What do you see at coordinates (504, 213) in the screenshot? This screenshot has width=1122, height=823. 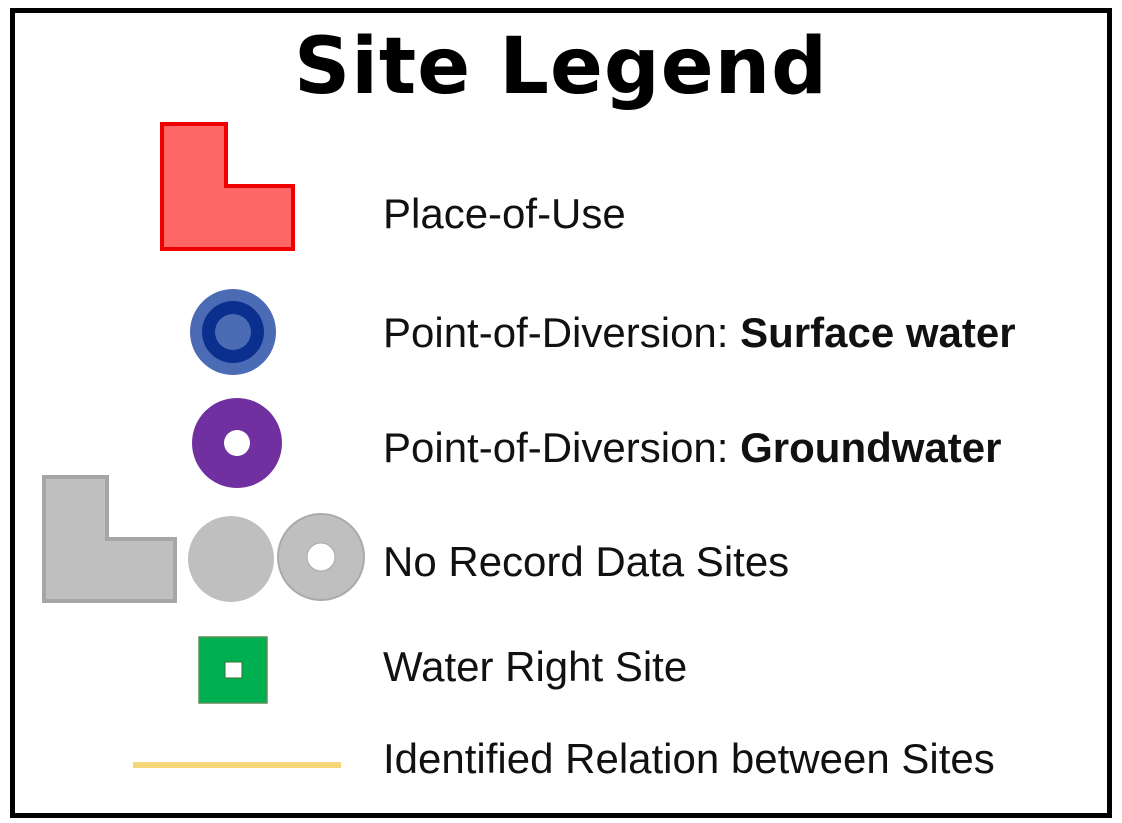 I see `place-of-use-label: Place-of-Use` at bounding box center [504, 213].